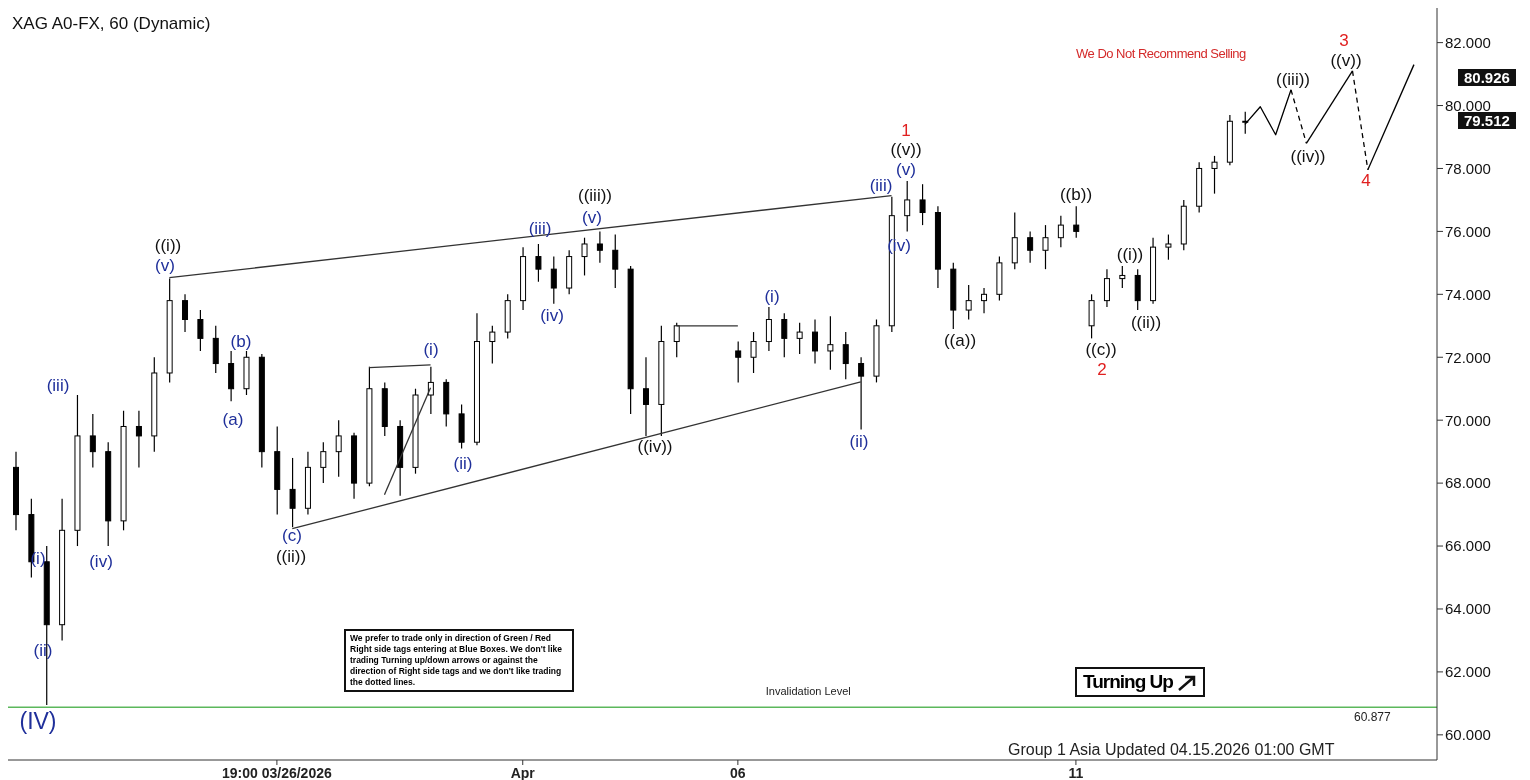  I want to click on y-tick-label: 72.000, so click(1468, 357).